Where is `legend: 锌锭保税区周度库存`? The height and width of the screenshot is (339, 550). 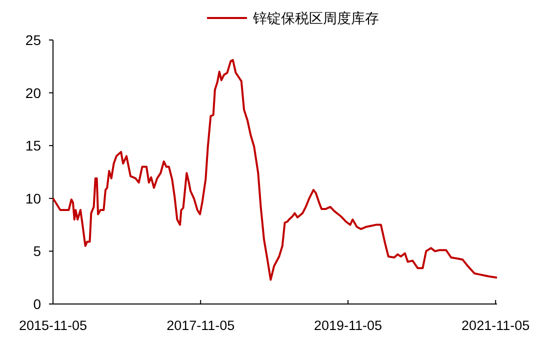
legend: 锌锭保税区周度库存 is located at coordinates (293, 18).